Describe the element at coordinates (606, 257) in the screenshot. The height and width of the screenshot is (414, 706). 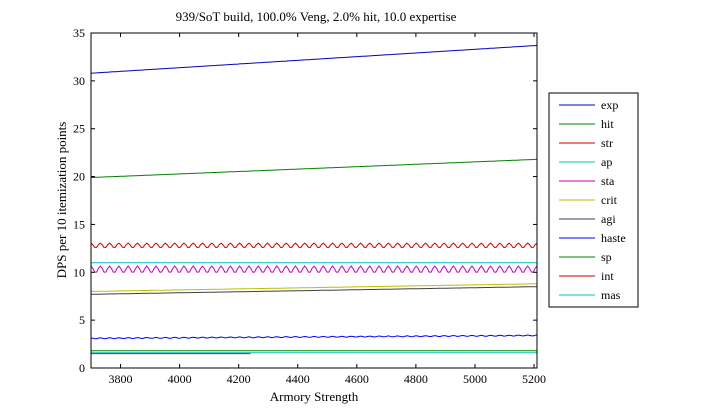
I see `legend-label-sp: sp` at that location.